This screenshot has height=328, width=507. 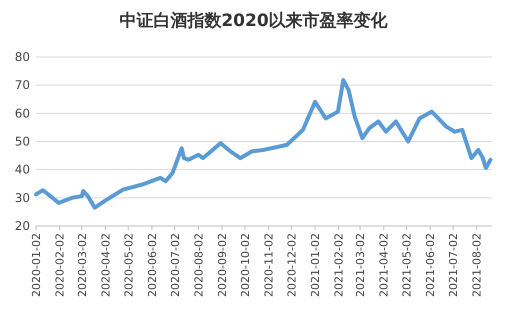 What do you see at coordinates (22, 141) in the screenshot?
I see `y-tick-label: 50` at bounding box center [22, 141].